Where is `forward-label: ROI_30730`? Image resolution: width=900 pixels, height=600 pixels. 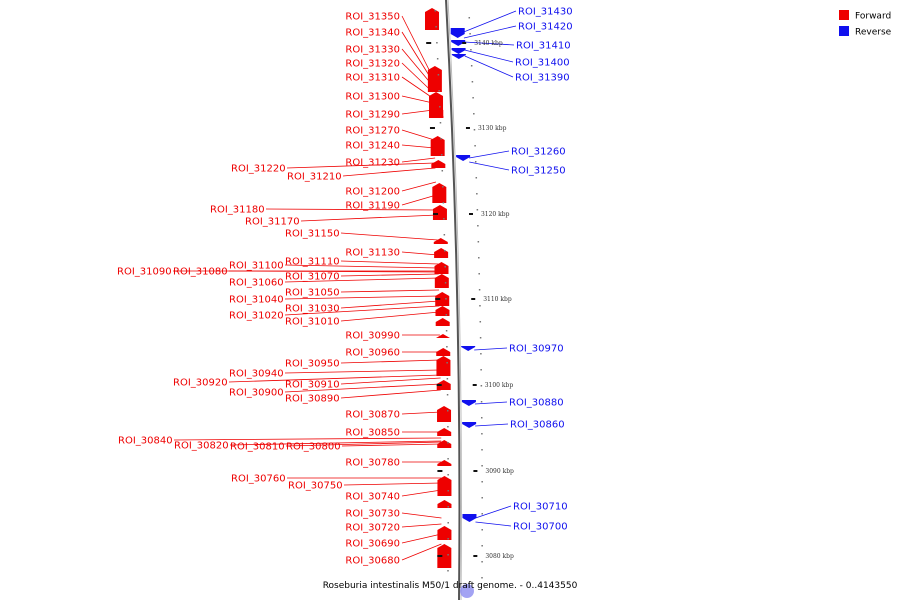 forward-label: ROI_30730 is located at coordinates (372, 514).